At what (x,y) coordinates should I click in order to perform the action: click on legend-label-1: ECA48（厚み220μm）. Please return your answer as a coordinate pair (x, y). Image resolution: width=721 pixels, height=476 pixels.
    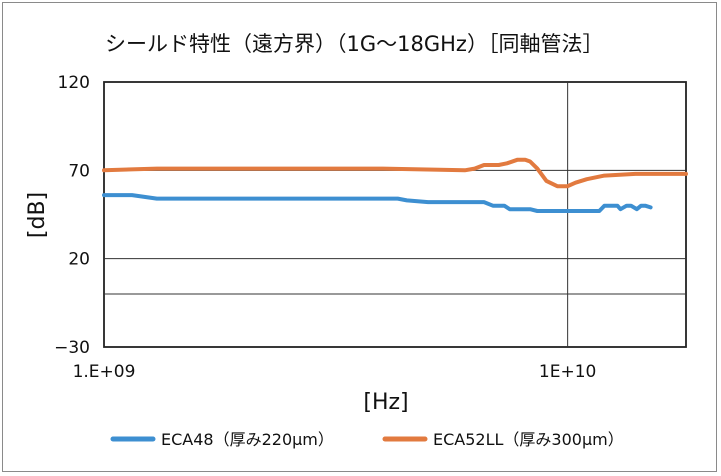
    Looking at the image, I should click on (247, 439).